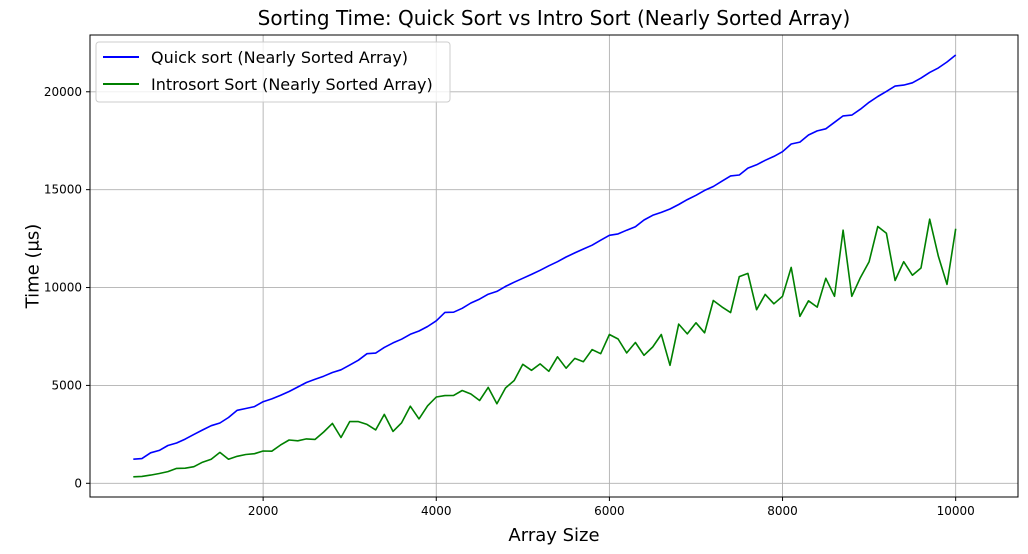 The height and width of the screenshot is (554, 1028). I want to click on x-tick-label: 2000, so click(263, 511).